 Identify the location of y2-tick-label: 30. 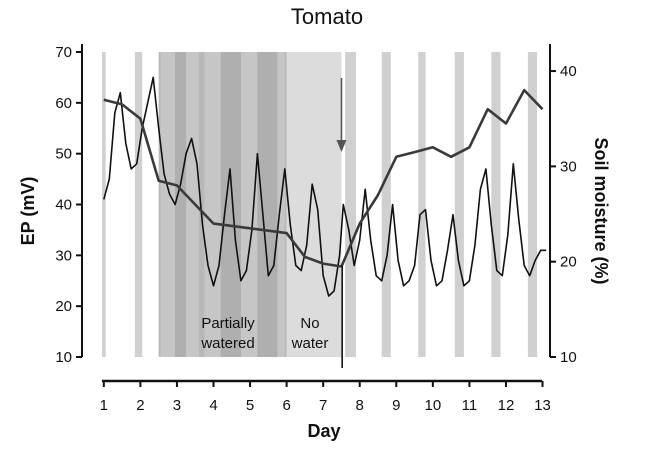
(568, 166).